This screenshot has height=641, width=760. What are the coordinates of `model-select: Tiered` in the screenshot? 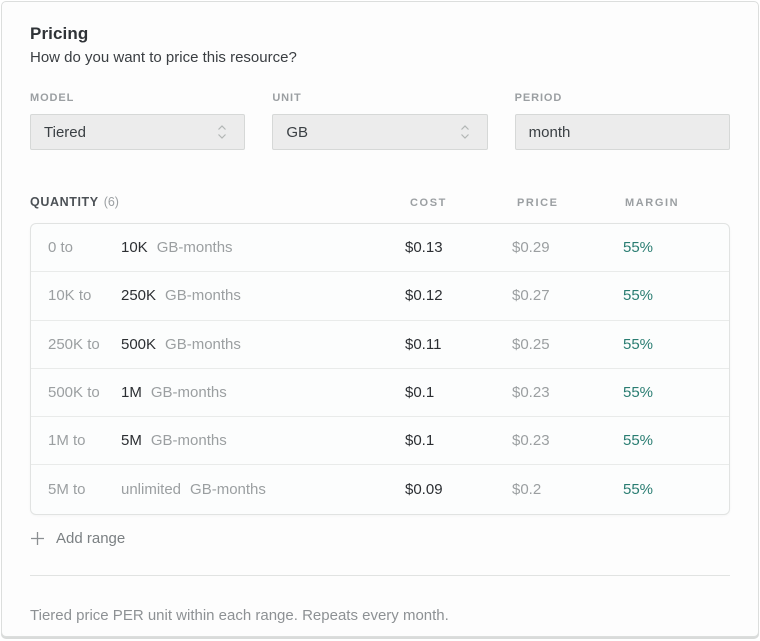 It's located at (138, 132).